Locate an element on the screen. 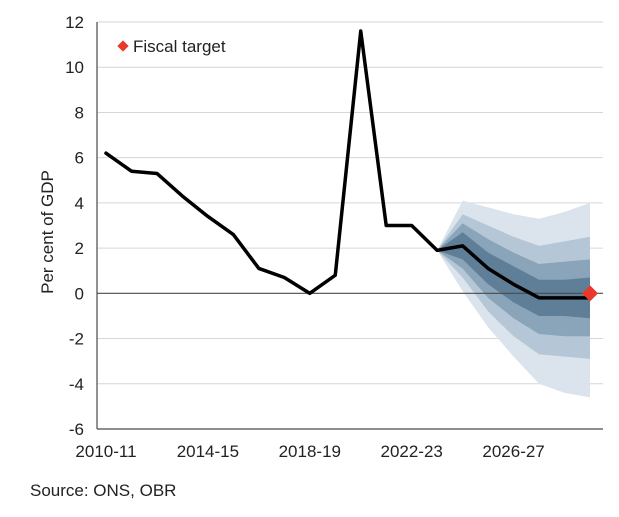  y-tick-label: -6 is located at coordinates (76, 429).